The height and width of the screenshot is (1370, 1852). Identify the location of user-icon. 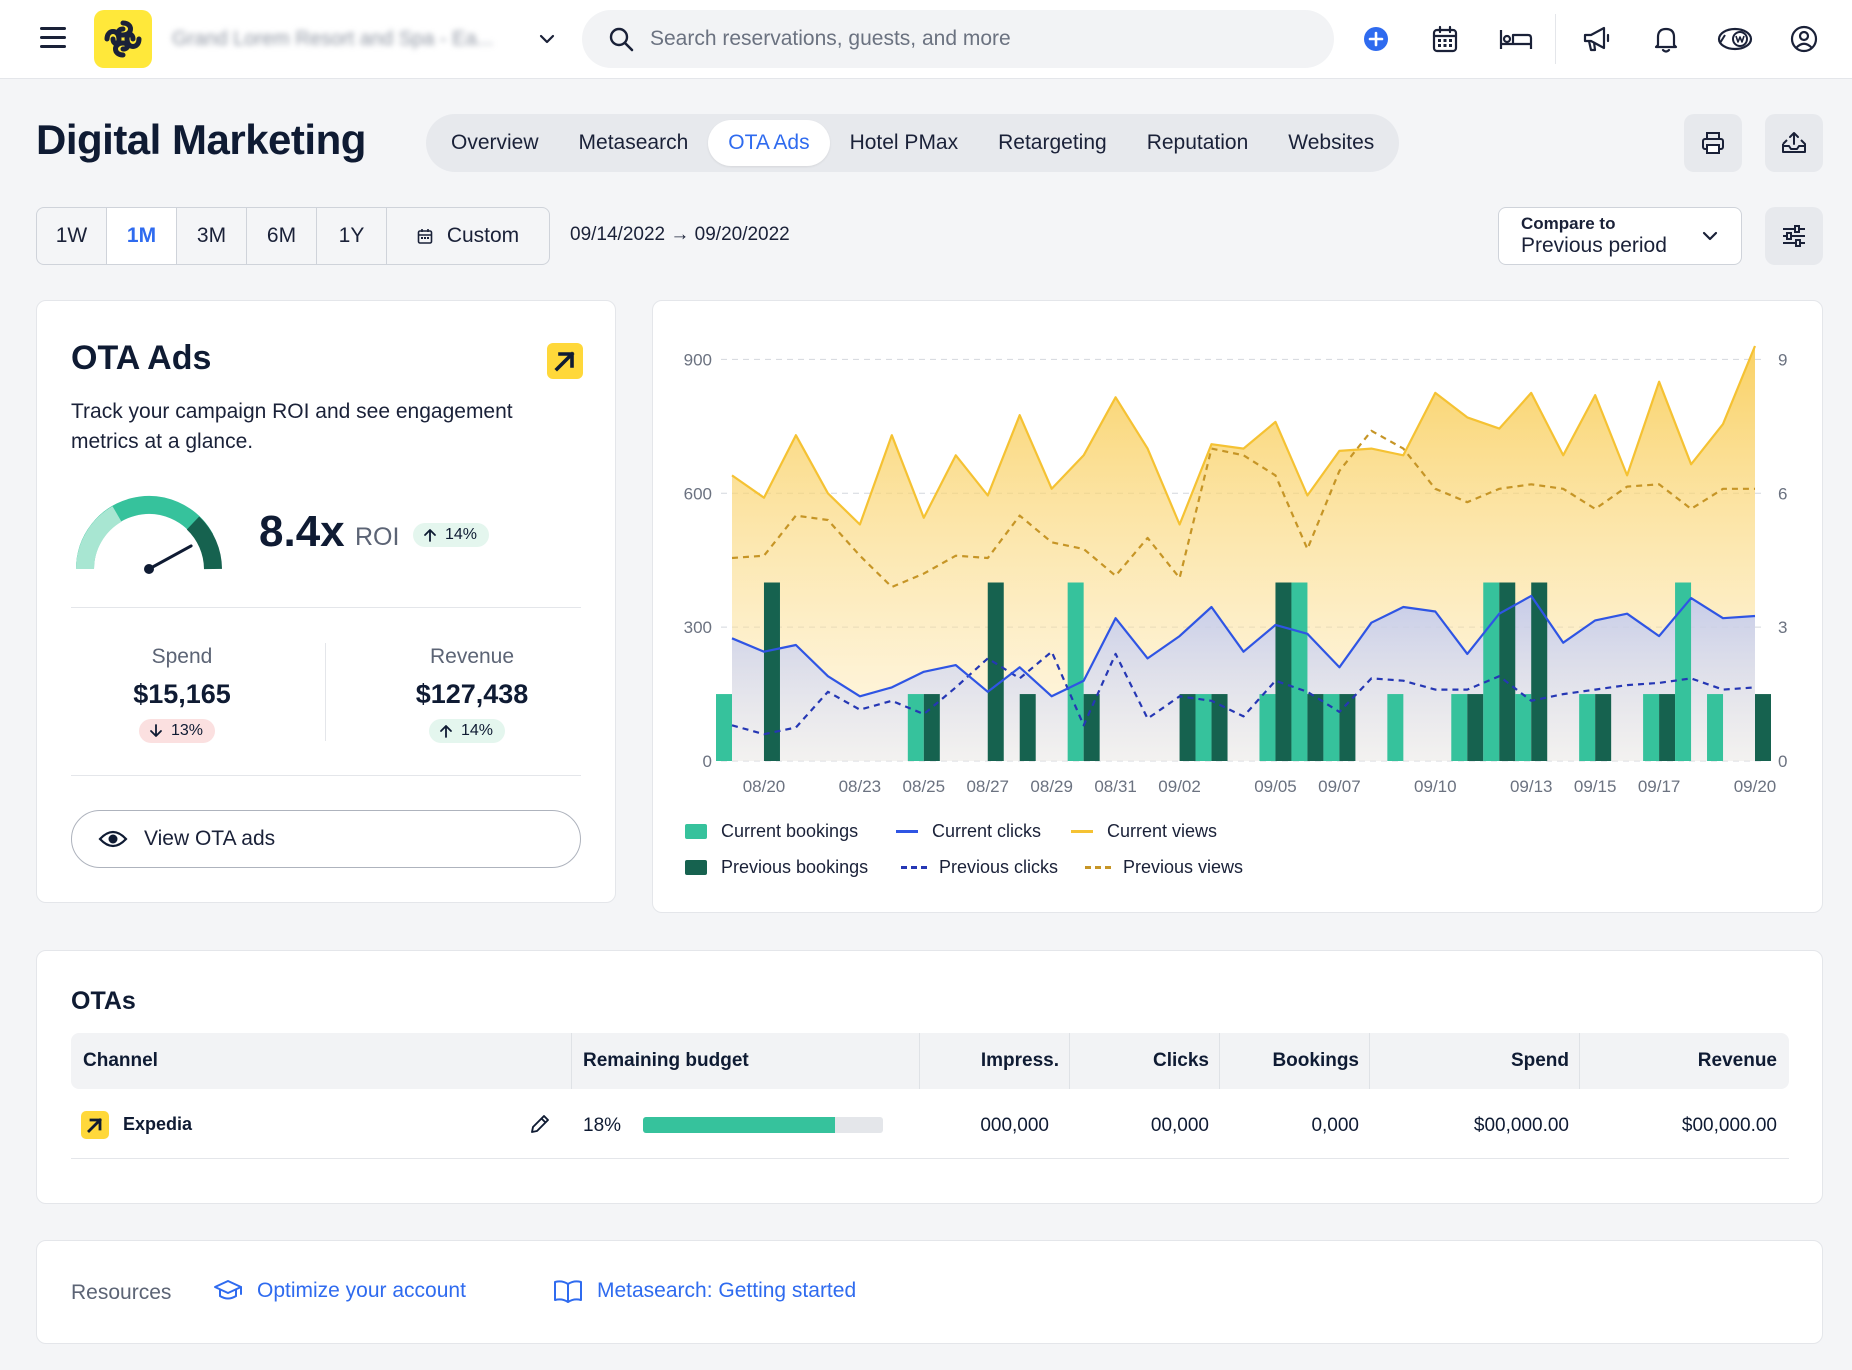
(1804, 39).